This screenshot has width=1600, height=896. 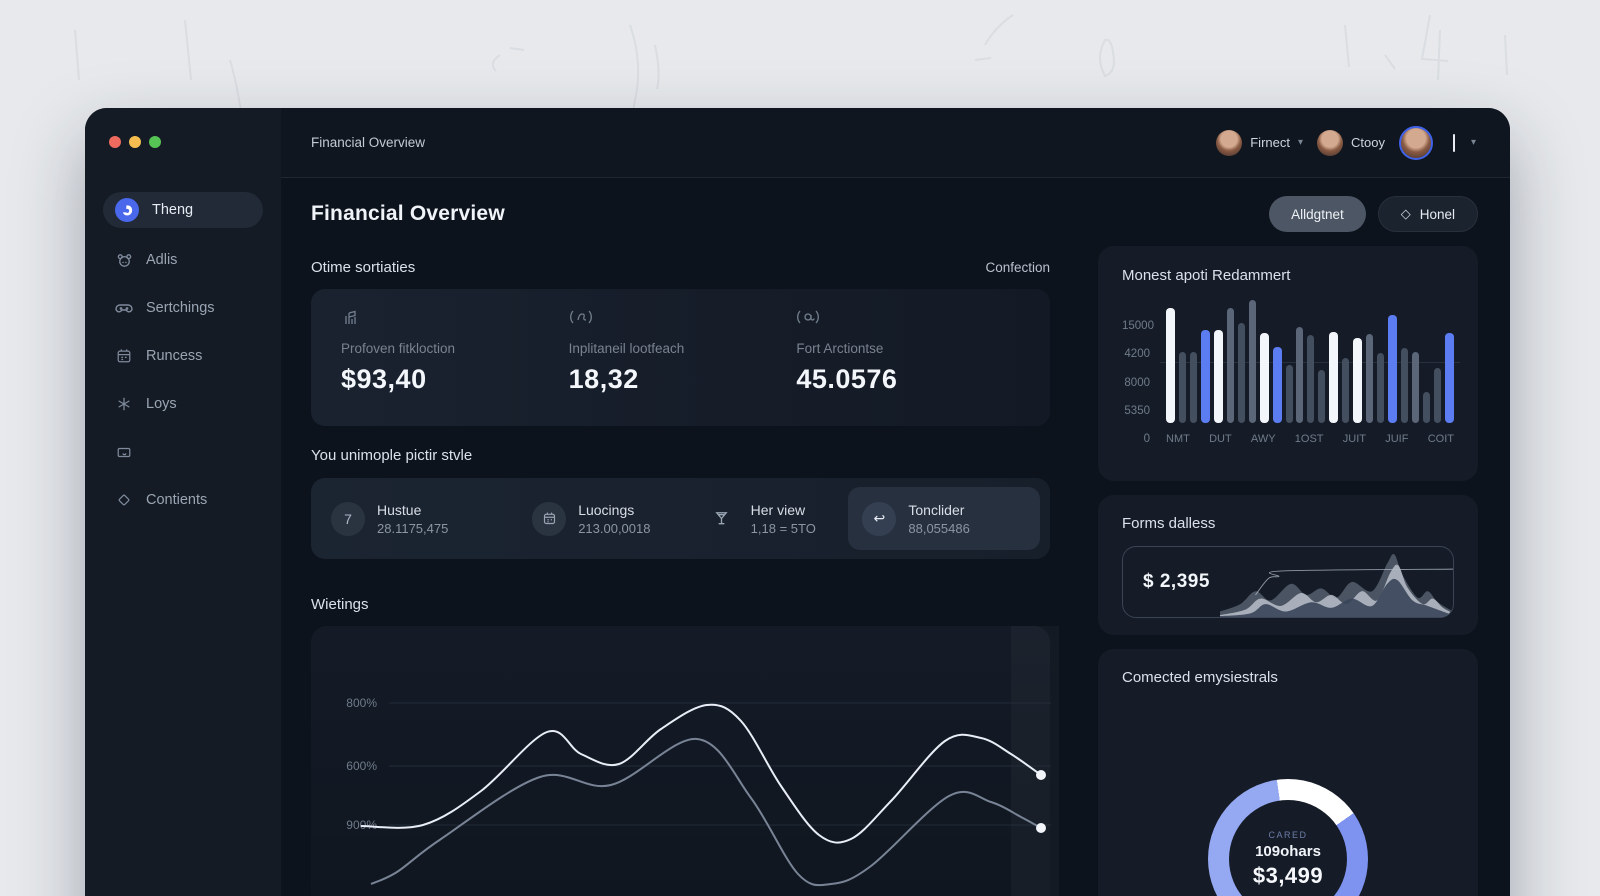 I want to click on honel-button: ◇ Honel, so click(x=1427, y=214).